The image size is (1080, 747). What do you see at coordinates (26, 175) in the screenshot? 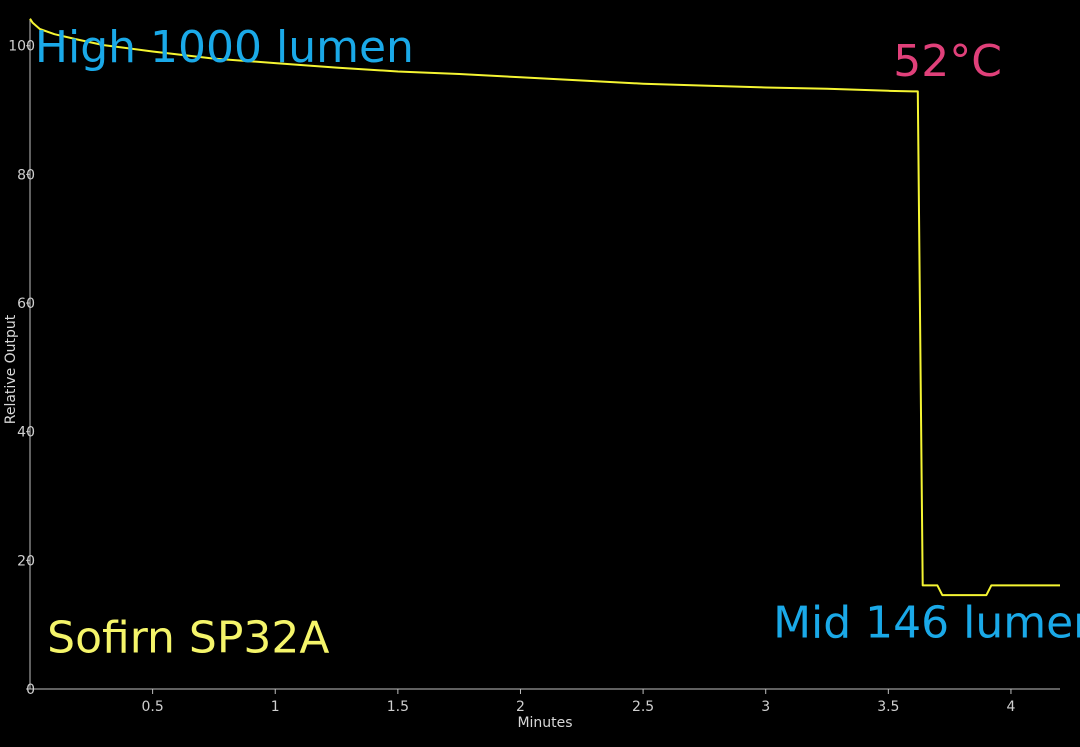
I see `y-tick-label: 80` at bounding box center [26, 175].